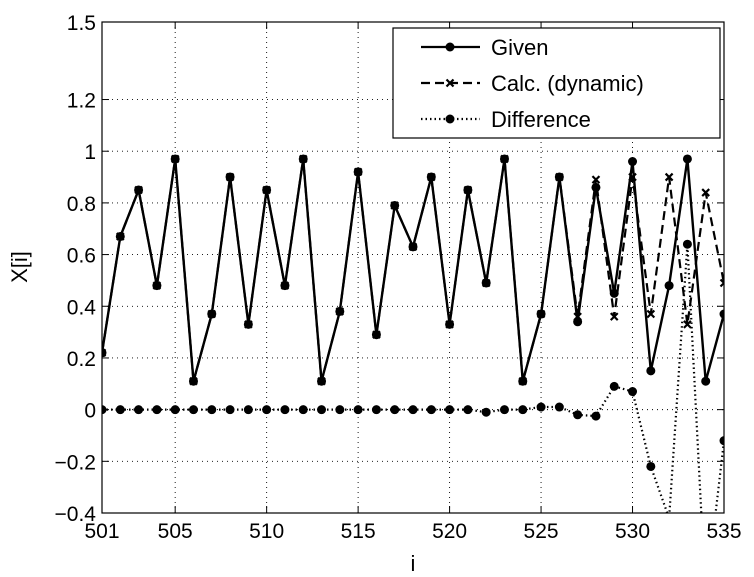 This screenshot has height=577, width=754. Describe the element at coordinates (82, 307) in the screenshot. I see `y-tick-label: 0.4` at that location.